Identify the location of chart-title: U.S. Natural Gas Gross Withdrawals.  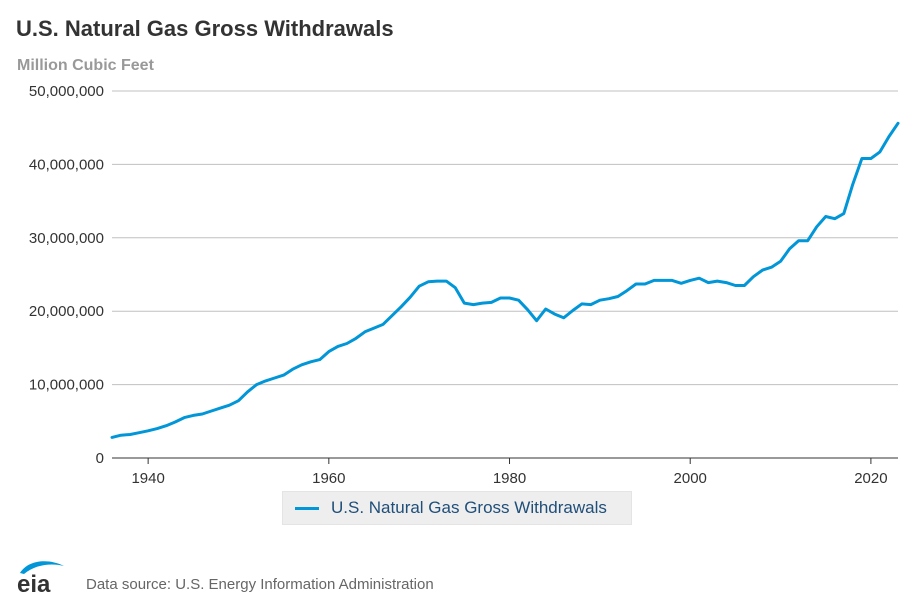
(205, 28).